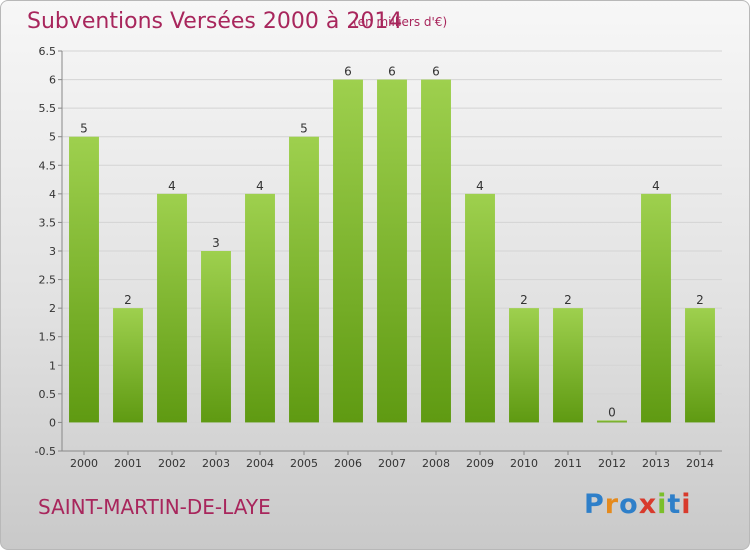 The image size is (750, 550). What do you see at coordinates (48, 280) in the screenshot?
I see `y-tick-label: 2.5` at bounding box center [48, 280].